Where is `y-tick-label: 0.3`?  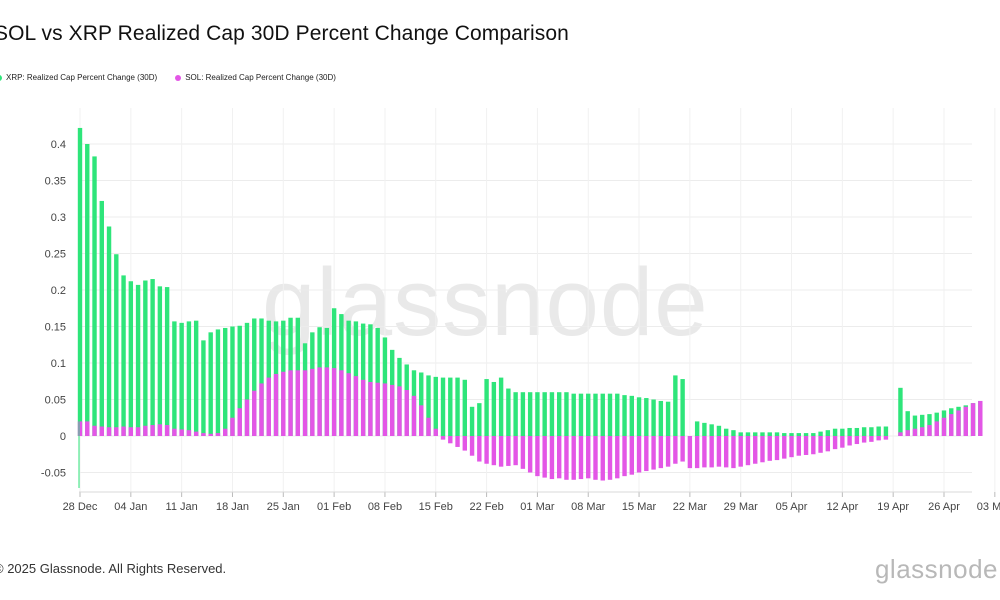 y-tick-label: 0.3 is located at coordinates (58, 218).